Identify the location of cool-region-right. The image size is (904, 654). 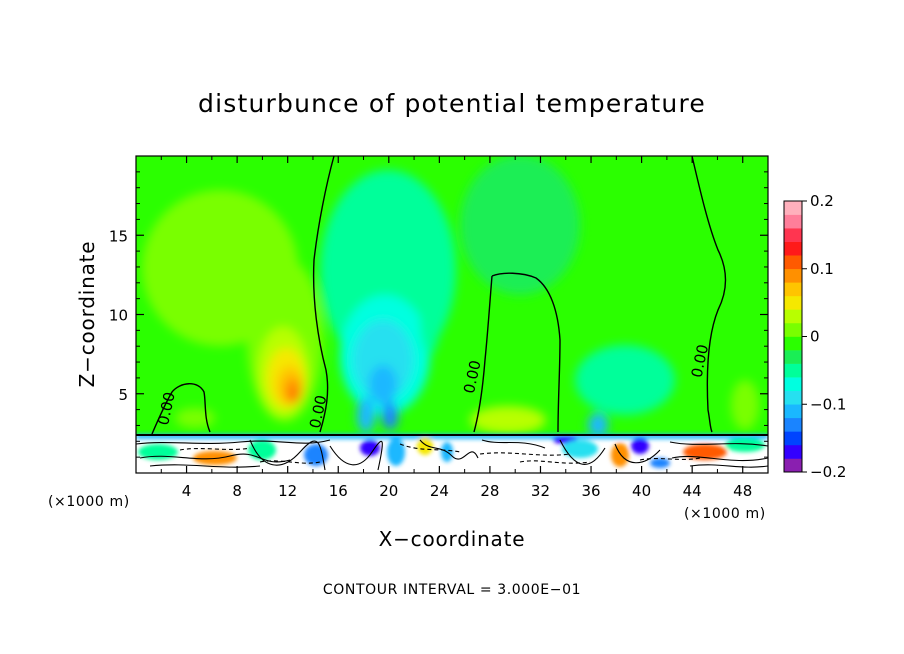
(520, 225).